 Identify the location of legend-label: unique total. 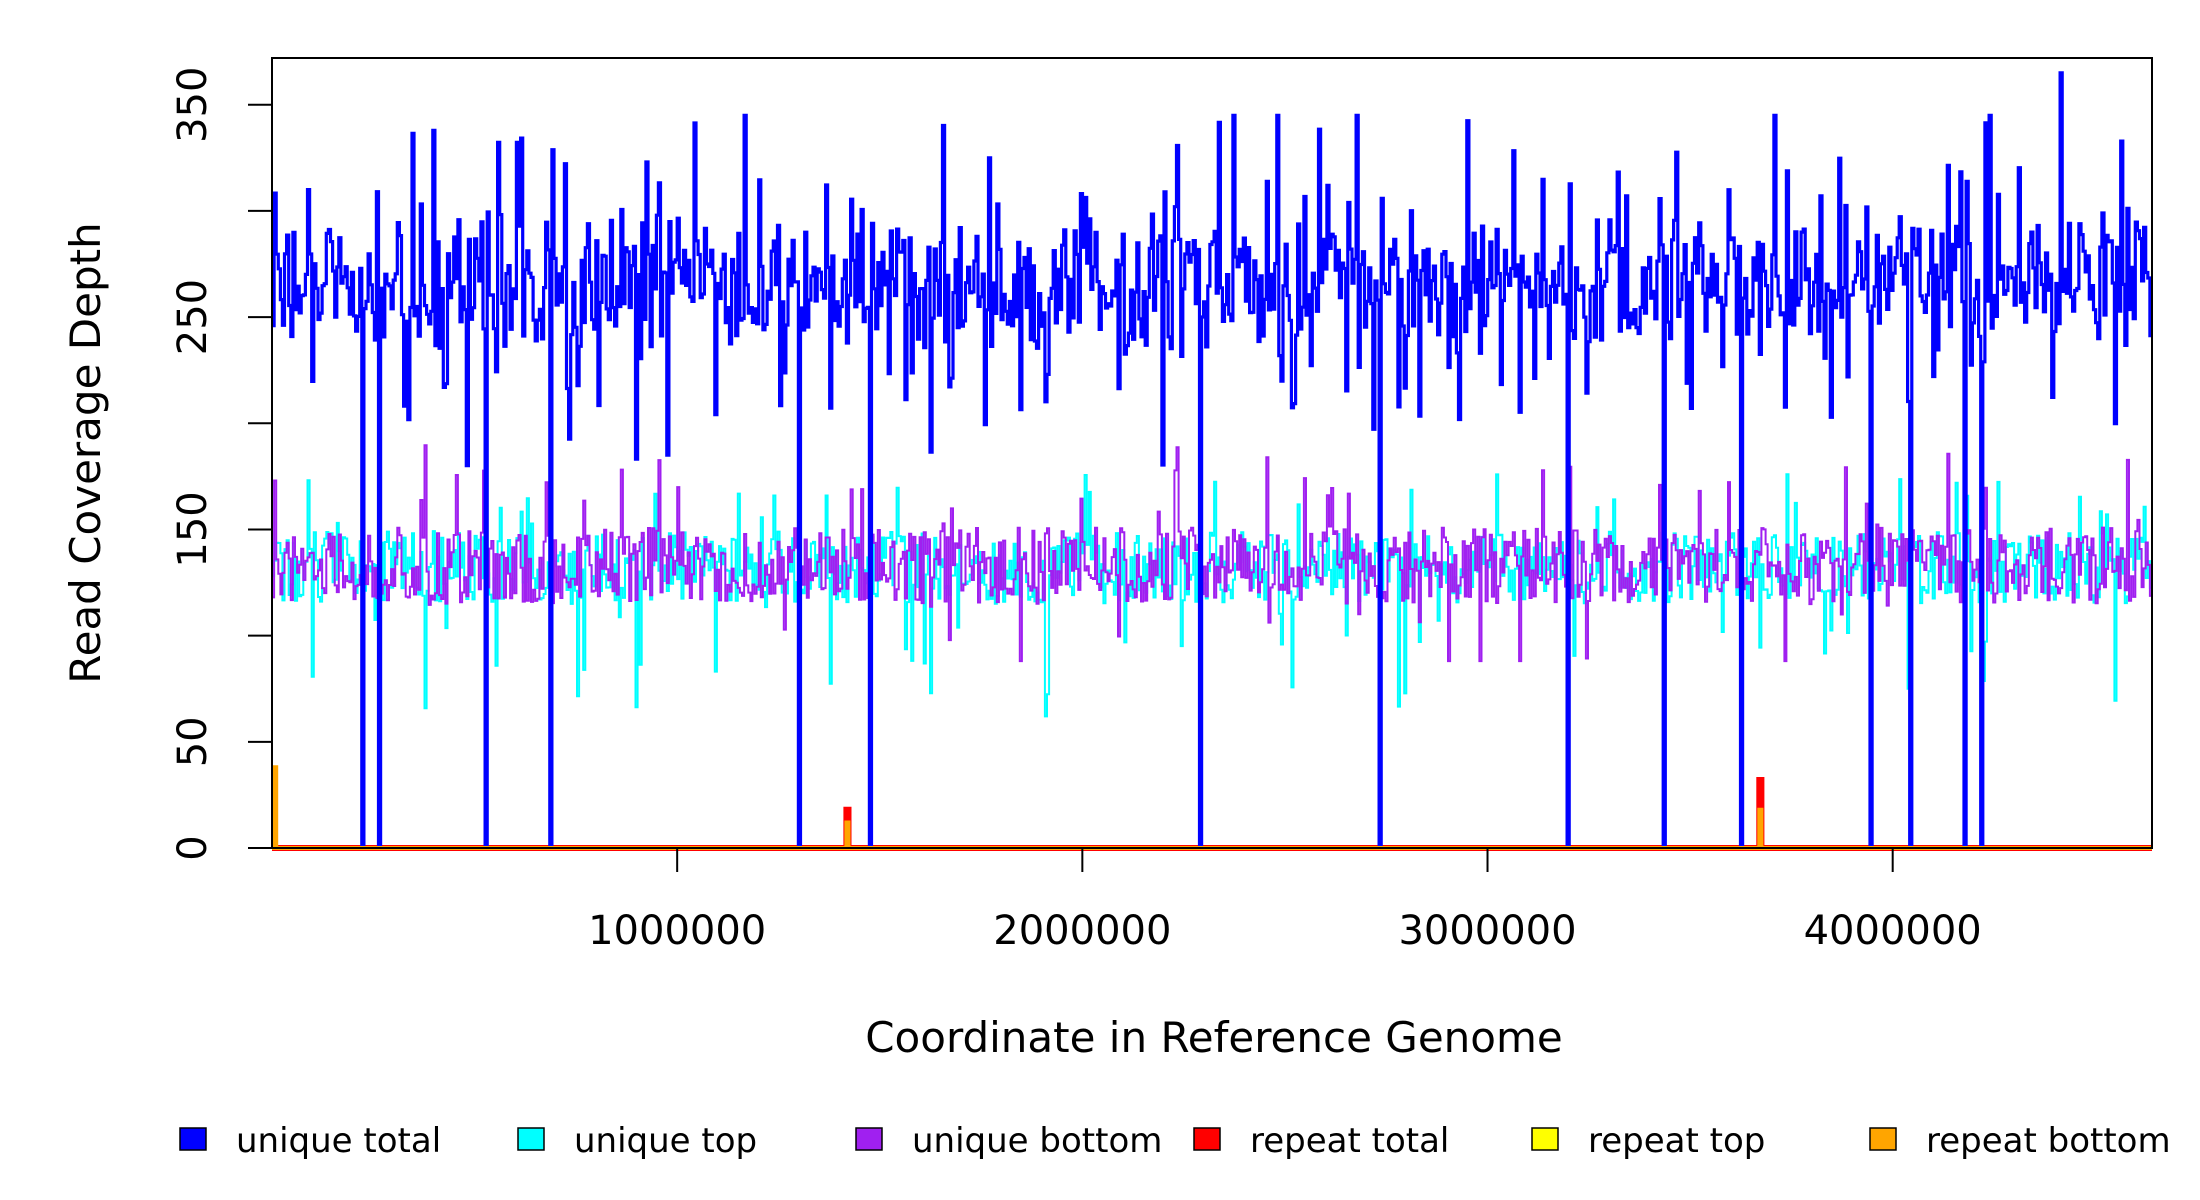
(338, 1141).